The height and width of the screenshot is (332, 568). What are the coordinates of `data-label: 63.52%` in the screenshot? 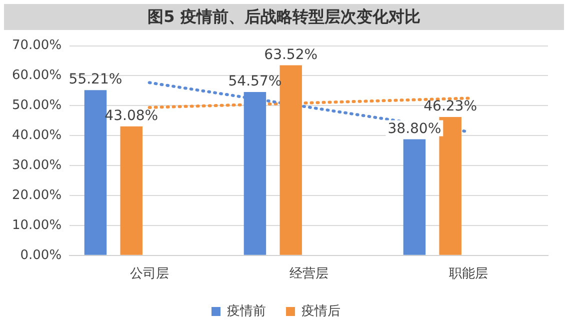 It's located at (291, 54).